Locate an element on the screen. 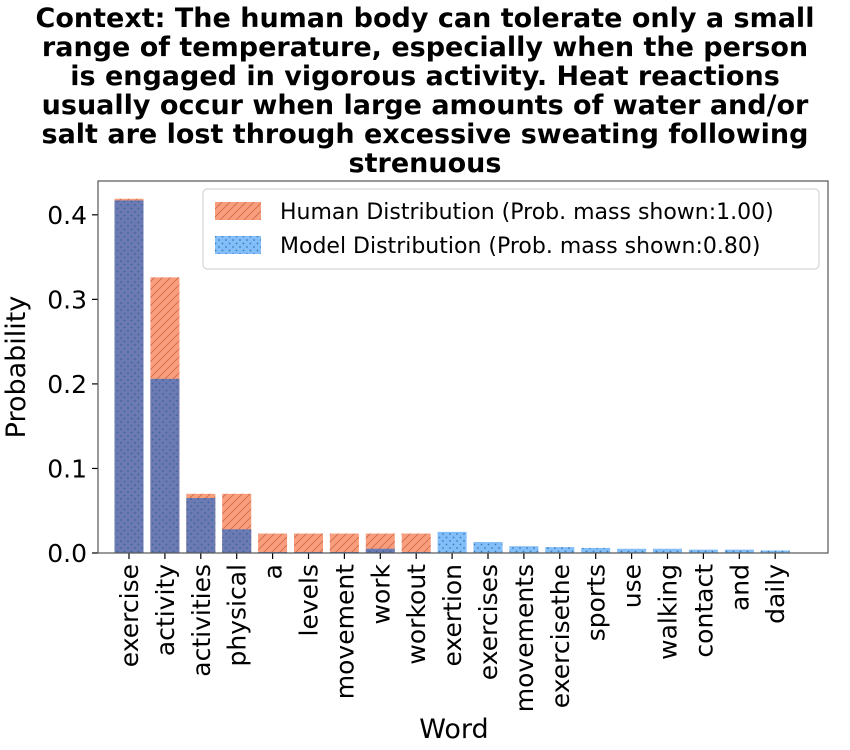 This screenshot has height=750, width=850. x-tick-label: contact is located at coordinates (703, 611).